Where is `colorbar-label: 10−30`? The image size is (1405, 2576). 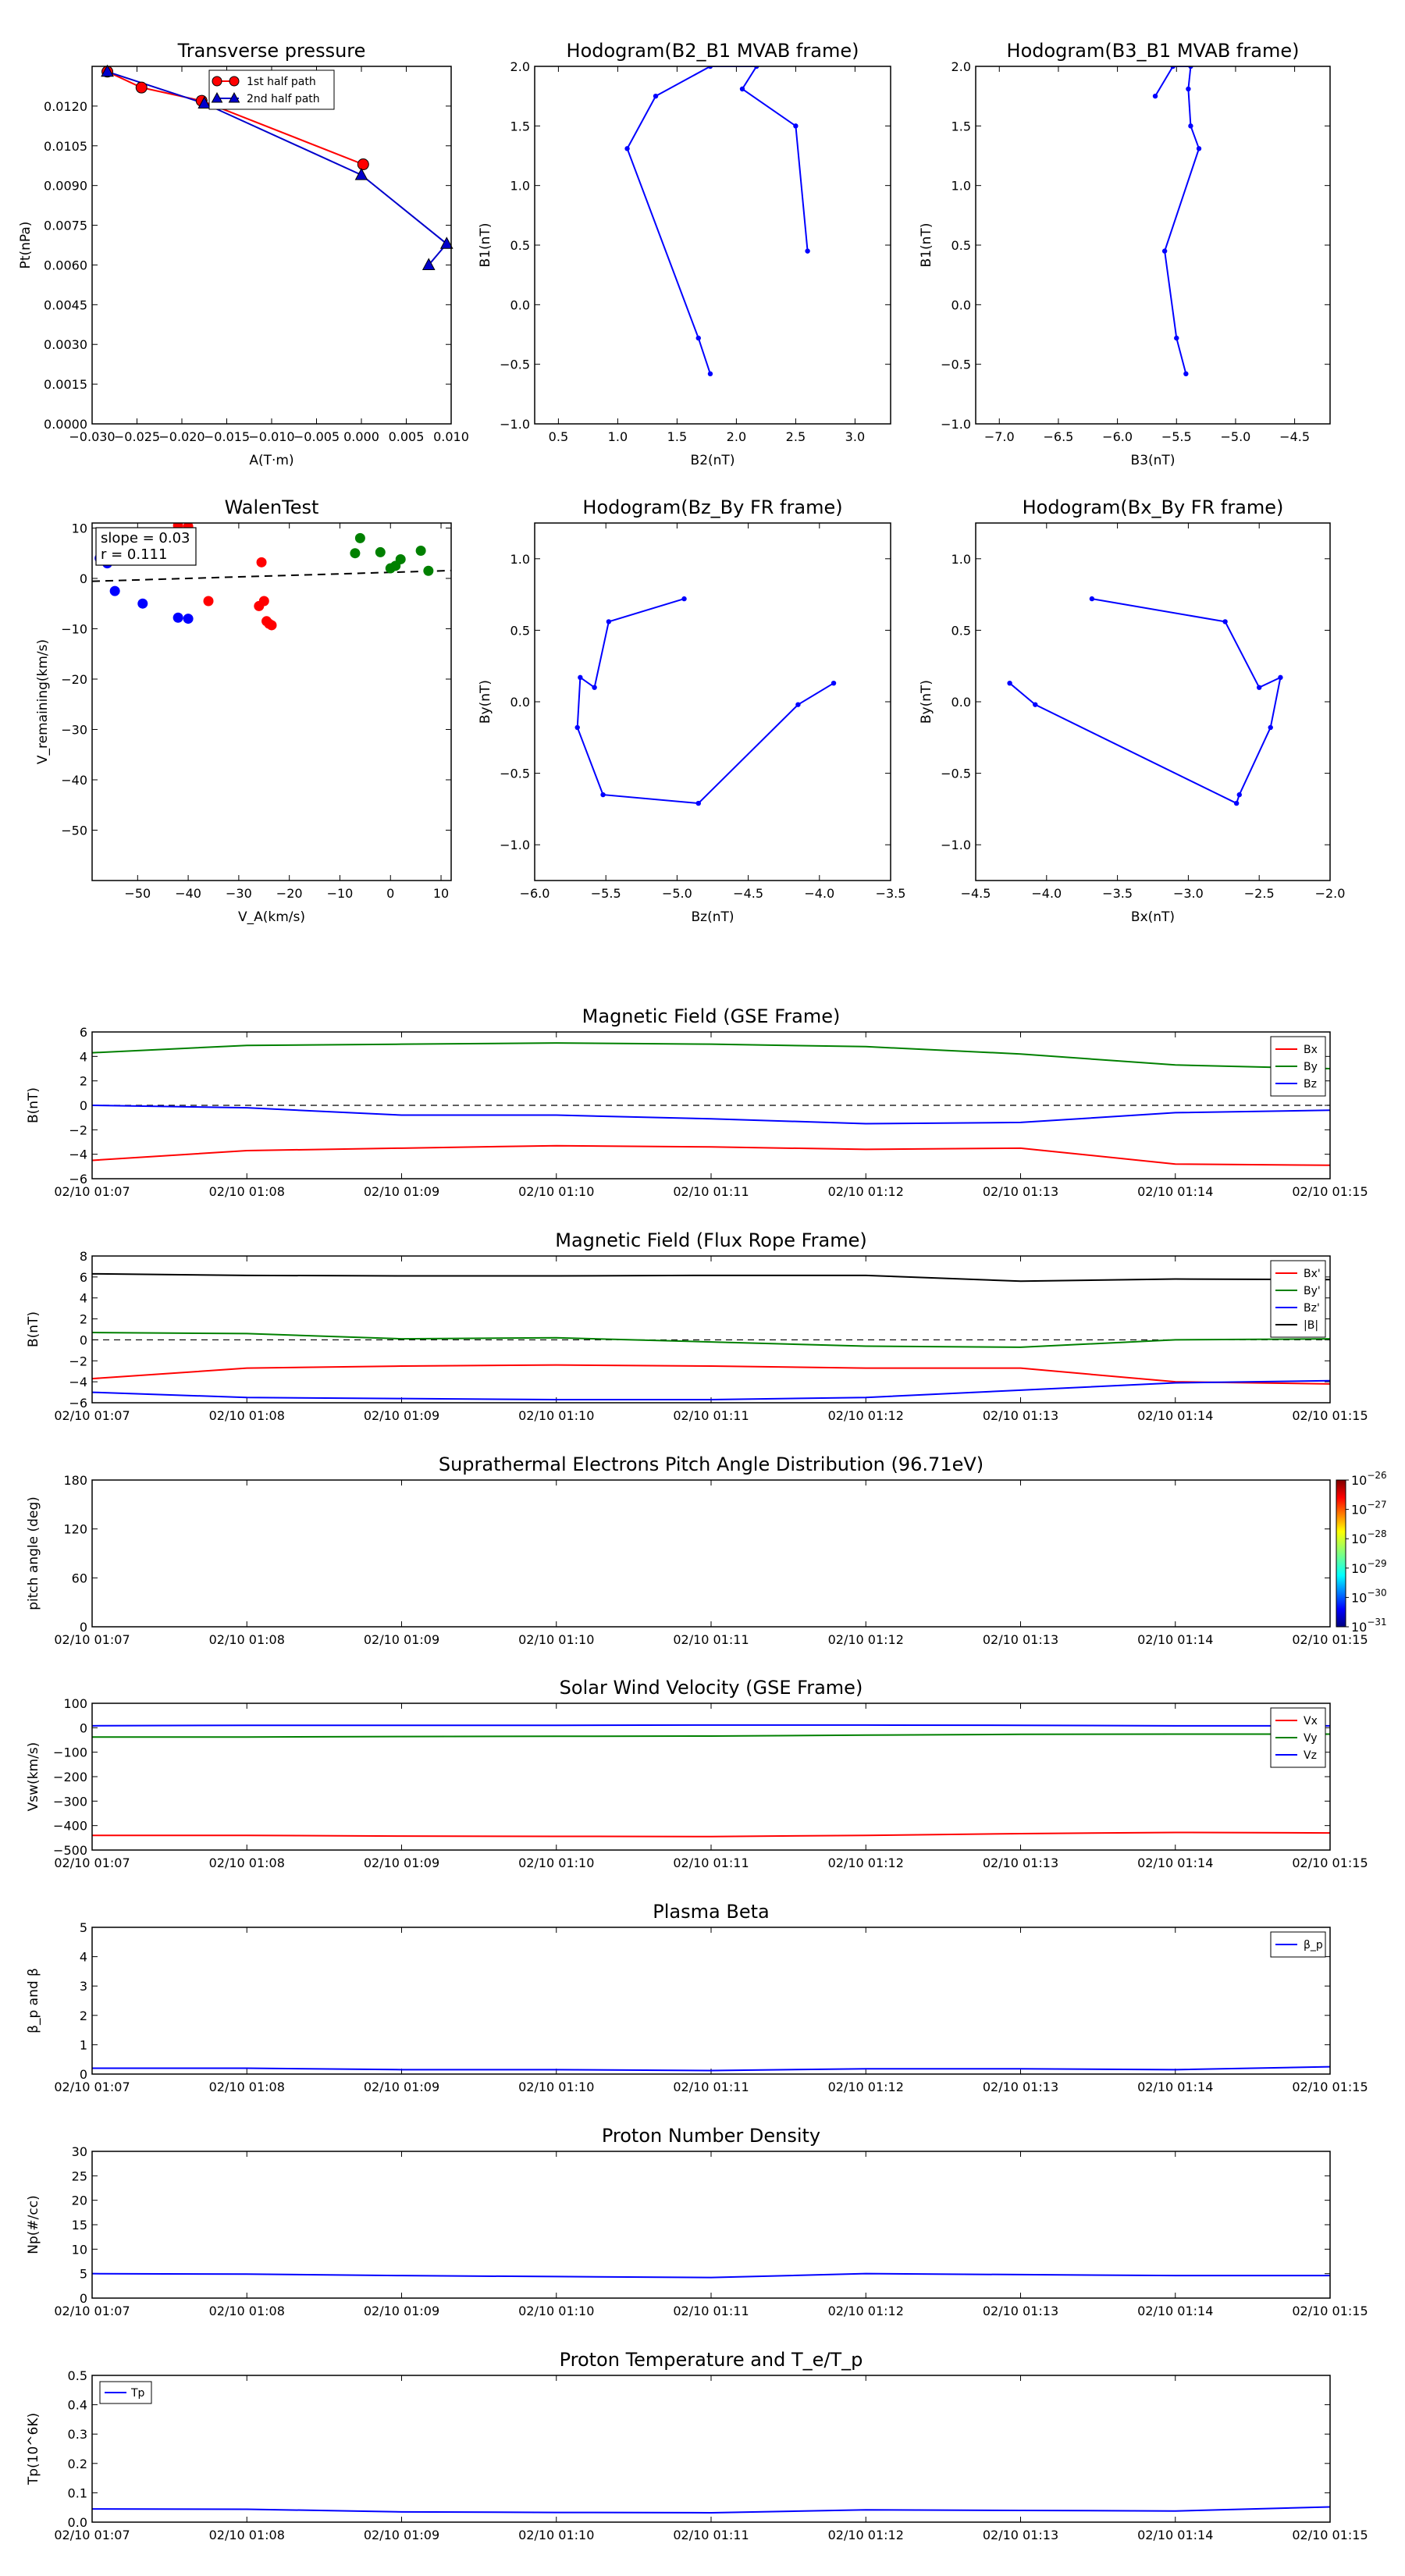
colorbar-label: 10−30 is located at coordinates (1369, 1596).